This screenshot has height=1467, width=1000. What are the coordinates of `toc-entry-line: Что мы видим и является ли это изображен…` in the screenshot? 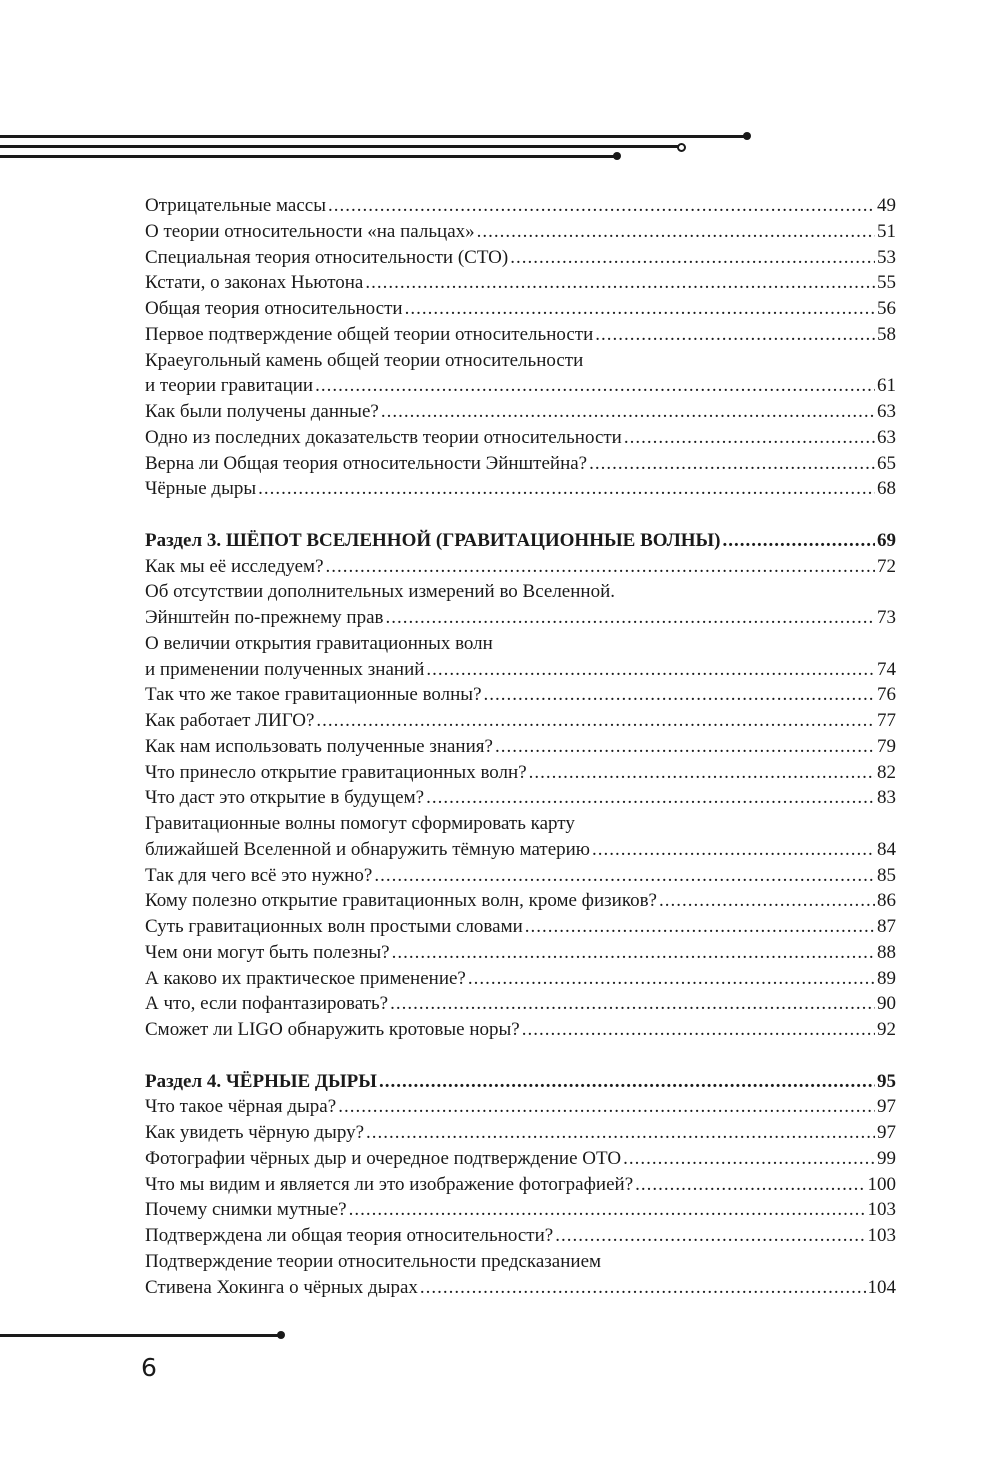 It's located at (520, 1185).